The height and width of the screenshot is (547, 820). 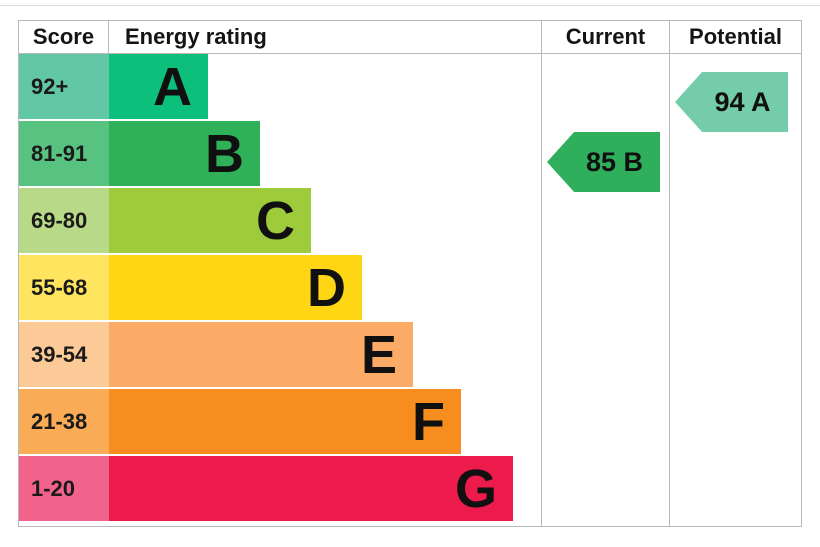 I want to click on band-bar: A, so click(x=158, y=87).